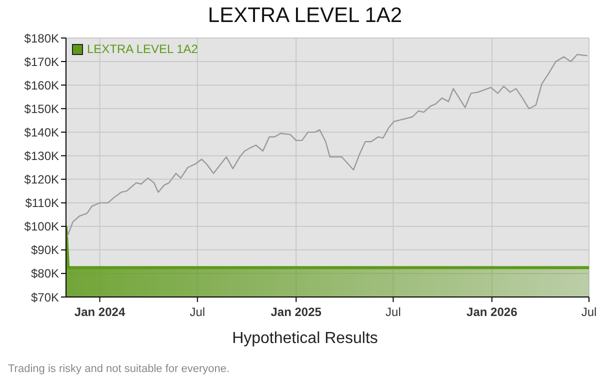 This screenshot has width=610, height=380. I want to click on y-tick-label: $70K, so click(44, 297).